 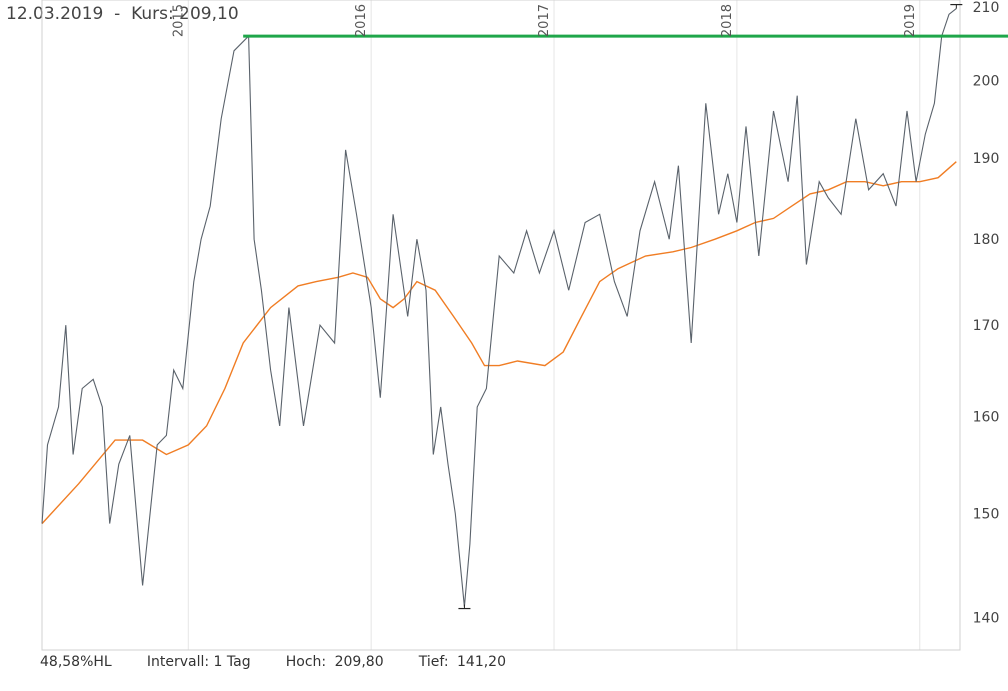 I want to click on low-marker, so click(x=464, y=607).